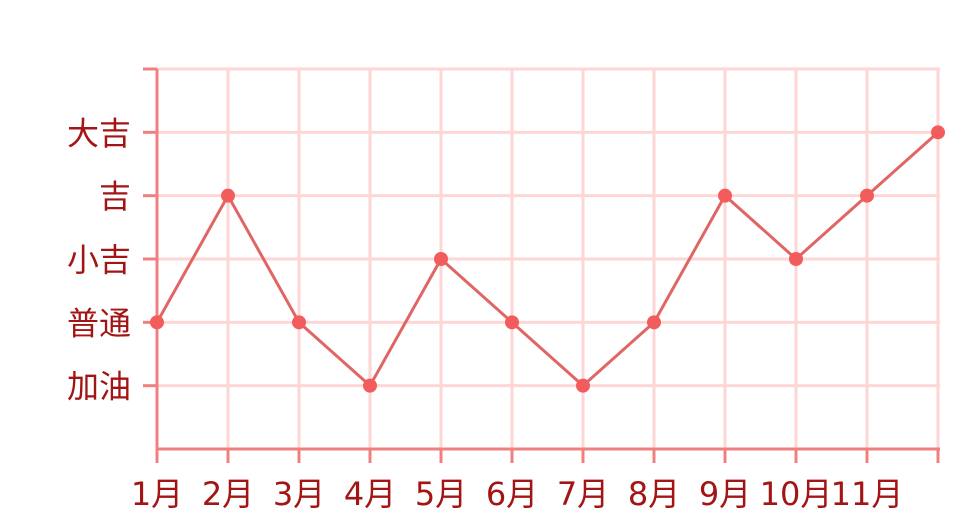 Image resolution: width=978 pixels, height=525 pixels. Describe the element at coordinates (99, 323) in the screenshot. I see `y-tick-label: 普通` at that location.